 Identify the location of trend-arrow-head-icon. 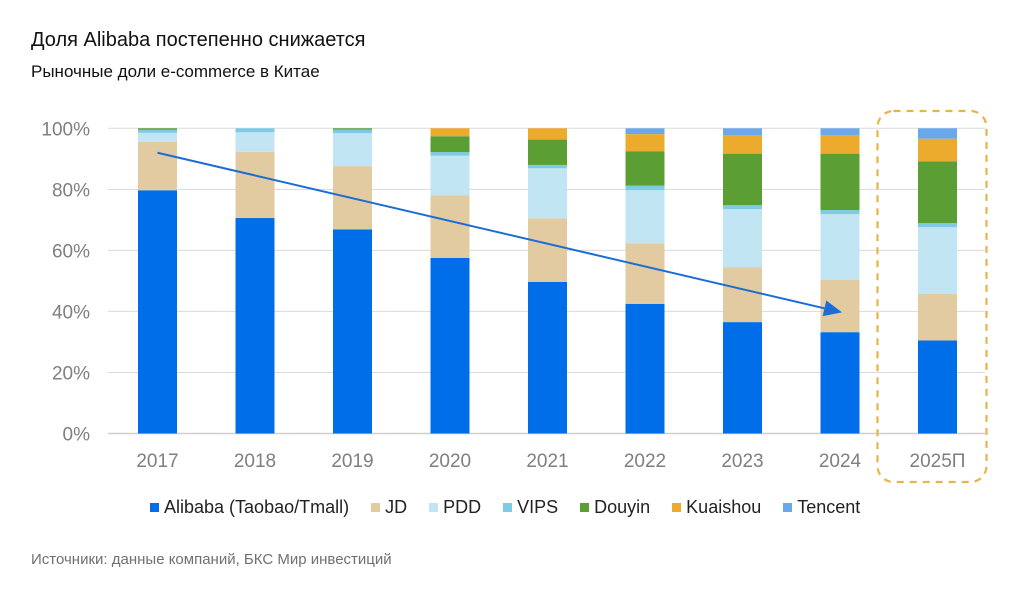
(832, 308).